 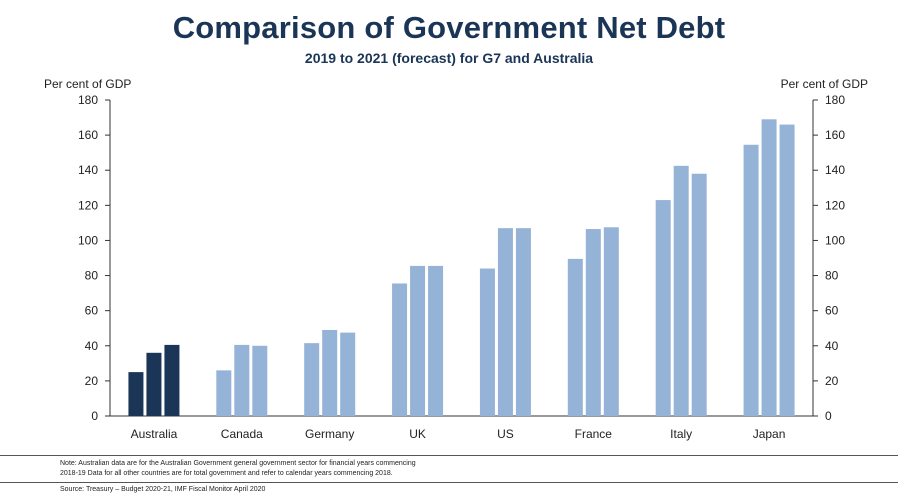 What do you see at coordinates (94, 416) in the screenshot?
I see `left-tick-label: 0` at bounding box center [94, 416].